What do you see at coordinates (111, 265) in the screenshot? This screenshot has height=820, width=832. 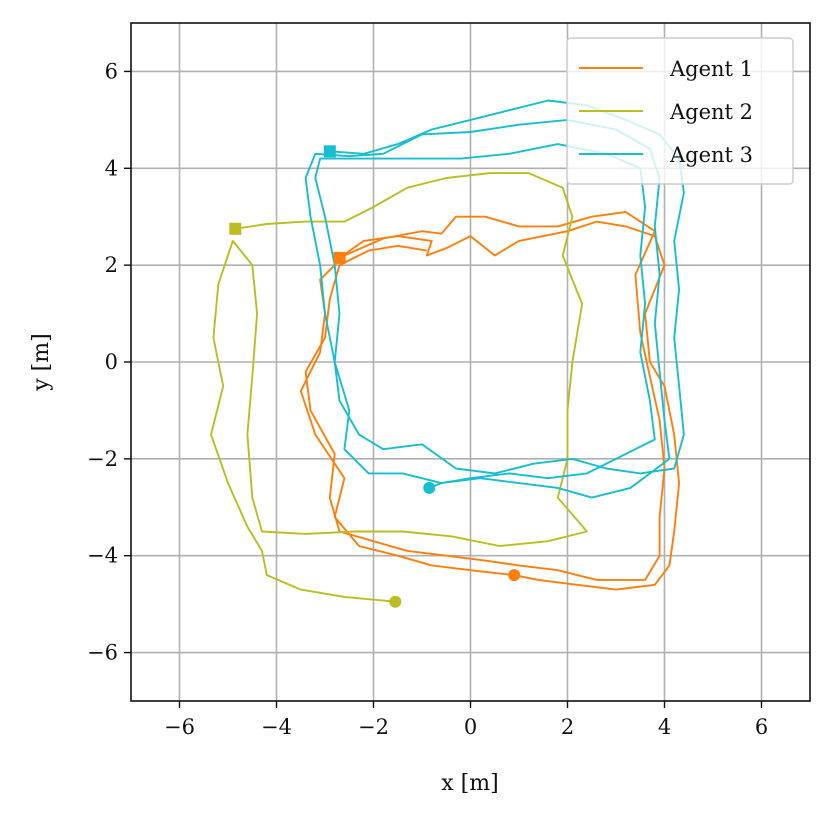 I see `y-tick-label: 2` at bounding box center [111, 265].